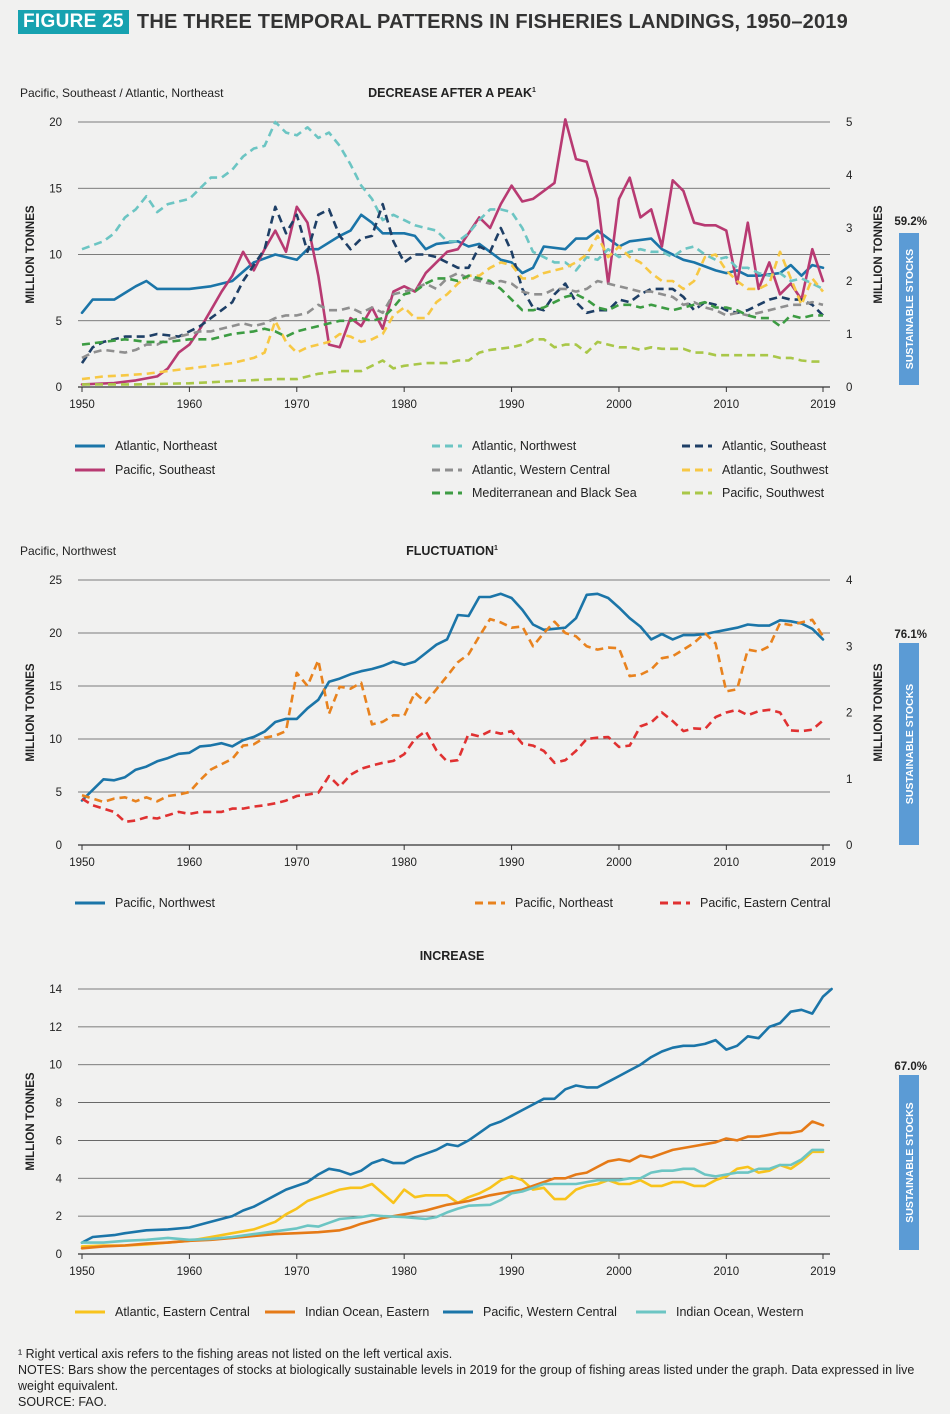  What do you see at coordinates (452, 362) in the screenshot?
I see `series-line-pacific-southwest` at bounding box center [452, 362].